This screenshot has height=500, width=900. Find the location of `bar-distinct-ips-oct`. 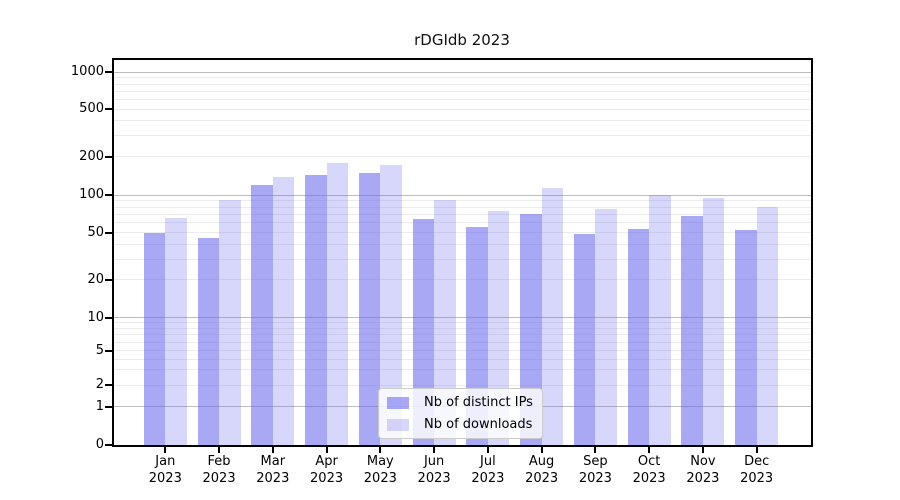

bar-distinct-ips-oct is located at coordinates (638, 336).